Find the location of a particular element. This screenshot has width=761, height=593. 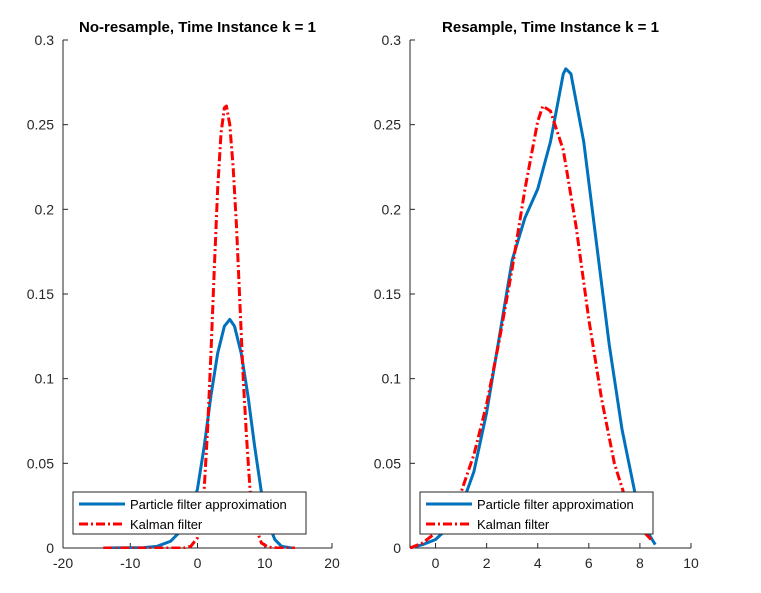

x-tick-label: 2 is located at coordinates (487, 563).